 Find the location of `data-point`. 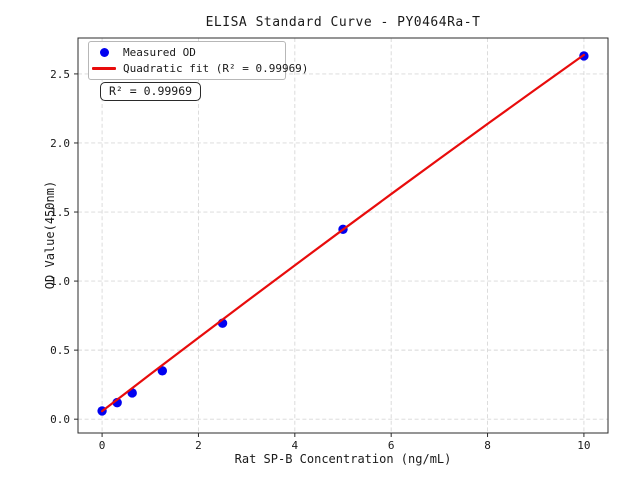

data-point is located at coordinates (162, 371).